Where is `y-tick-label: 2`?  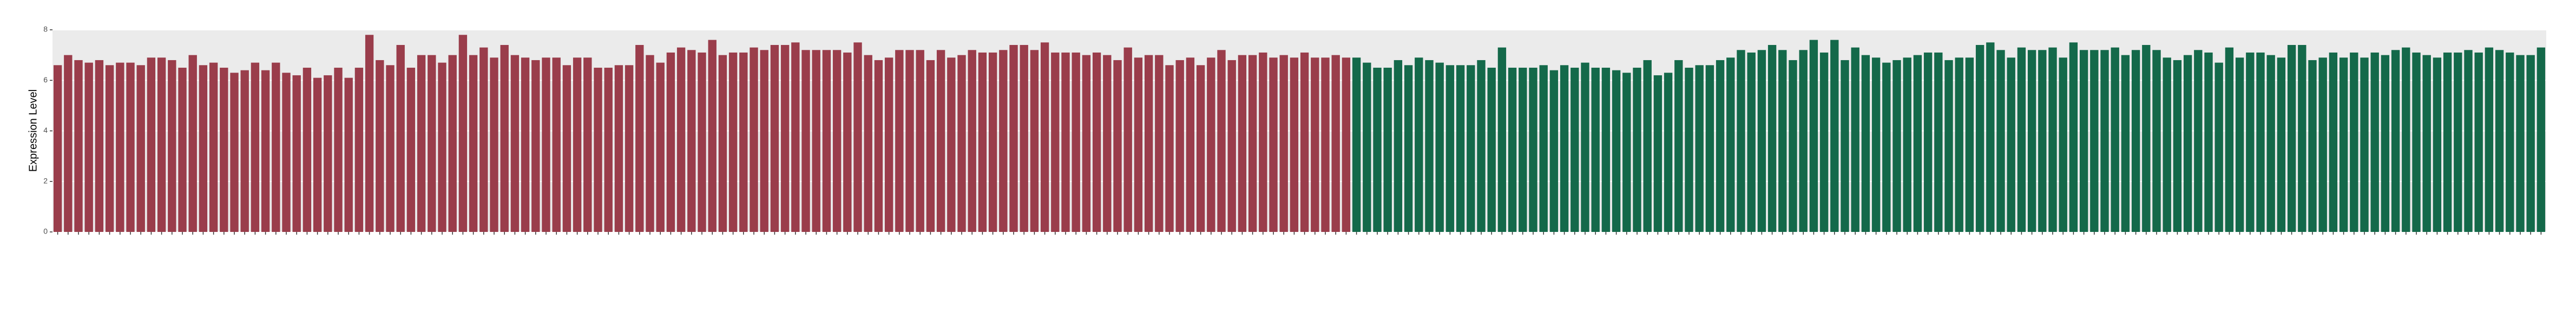
y-tick-label: 2 is located at coordinates (45, 180).